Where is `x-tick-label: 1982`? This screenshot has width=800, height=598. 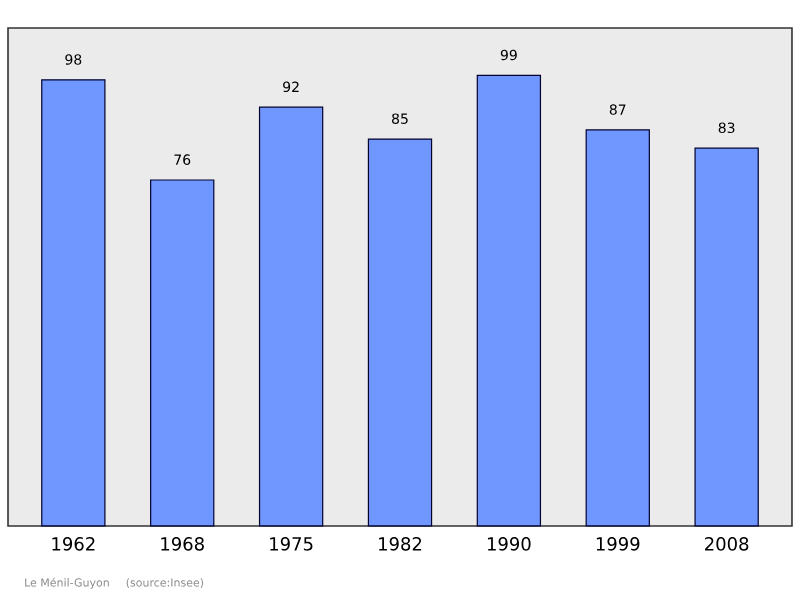
x-tick-label: 1982 is located at coordinates (400, 544).